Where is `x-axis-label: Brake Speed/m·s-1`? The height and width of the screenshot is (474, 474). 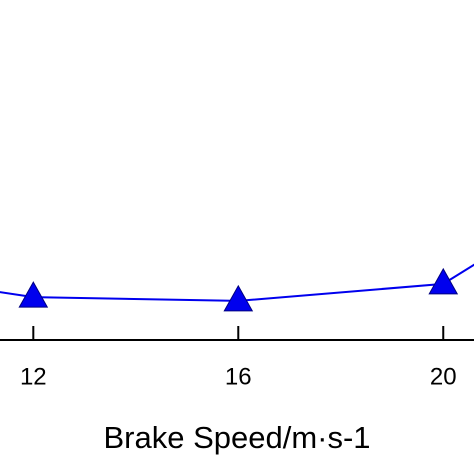
x-axis-label: Brake Speed/m·s-1 is located at coordinates (236, 437).